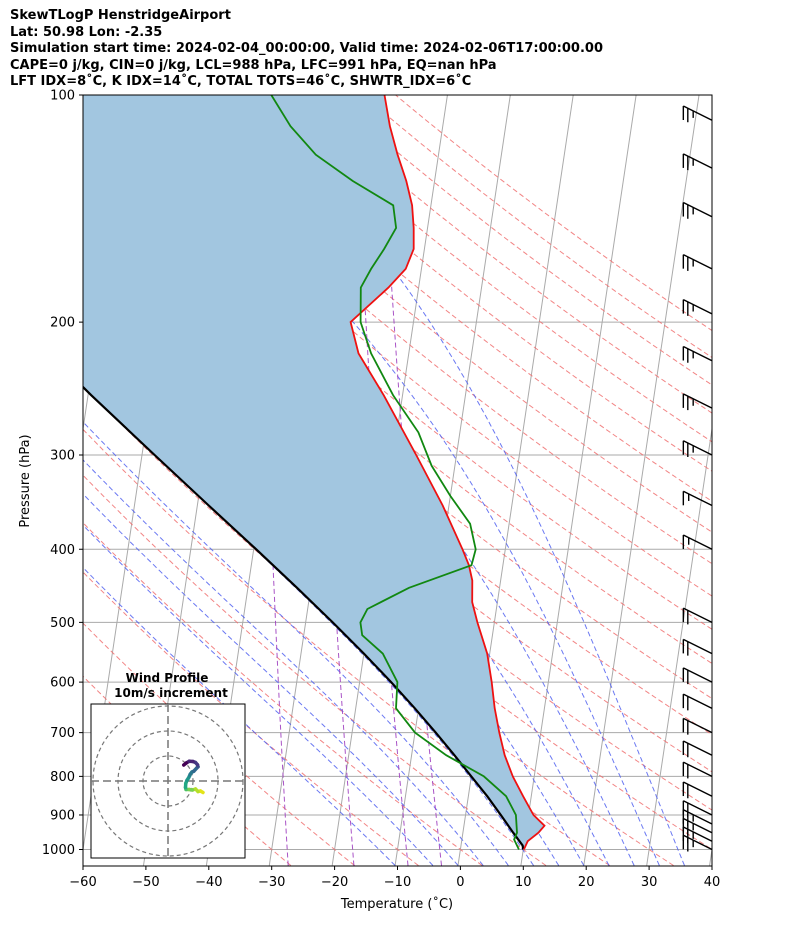  Describe the element at coordinates (86, 32) in the screenshot. I see `location-line: Lat: 50.98 Lon: -2.35` at that location.